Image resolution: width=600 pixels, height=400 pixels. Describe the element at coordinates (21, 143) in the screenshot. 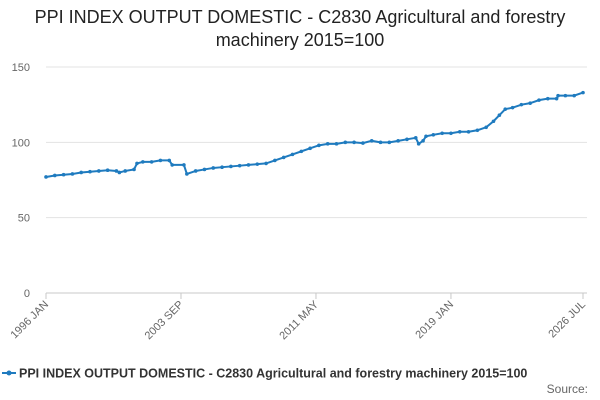

I see `y-tick-label: 100` at that location.